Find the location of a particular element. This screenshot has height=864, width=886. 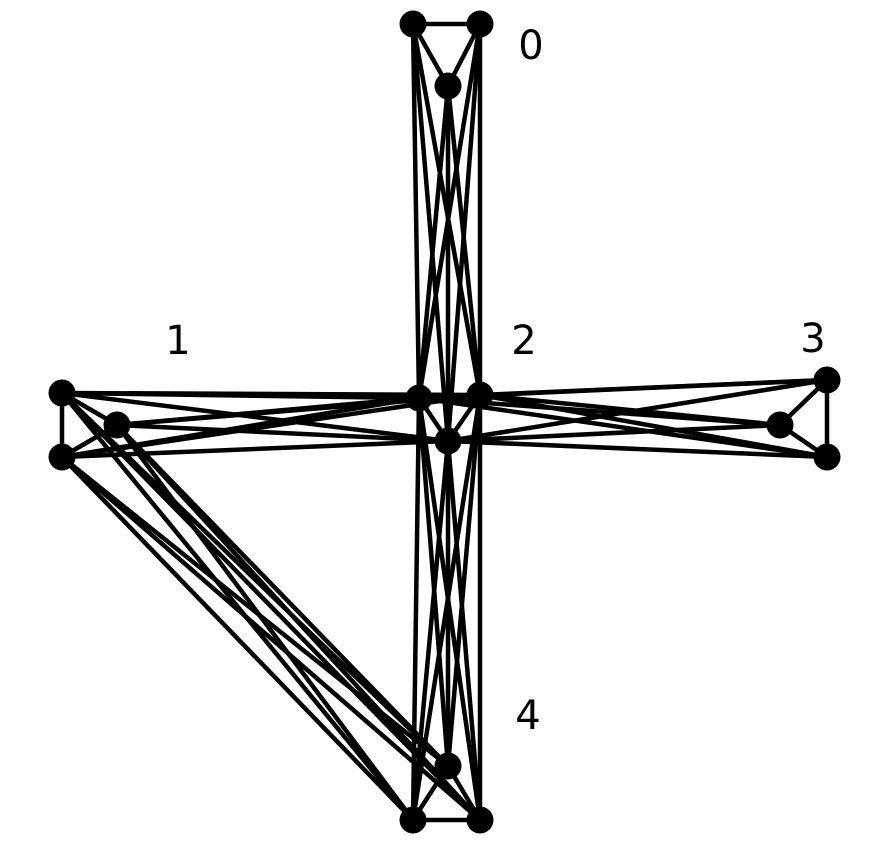

edge-c1-a-c2-c is located at coordinates (255, 417).